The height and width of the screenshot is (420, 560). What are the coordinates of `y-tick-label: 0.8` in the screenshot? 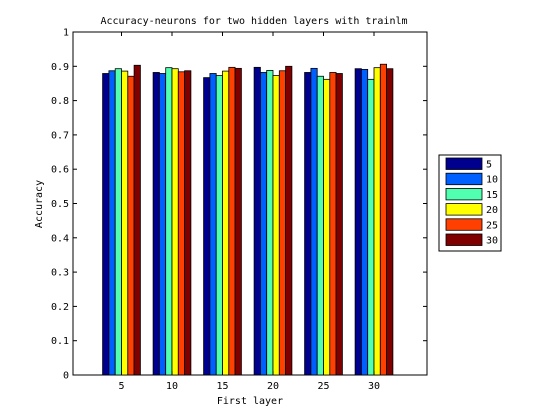 It's located at (60, 101).